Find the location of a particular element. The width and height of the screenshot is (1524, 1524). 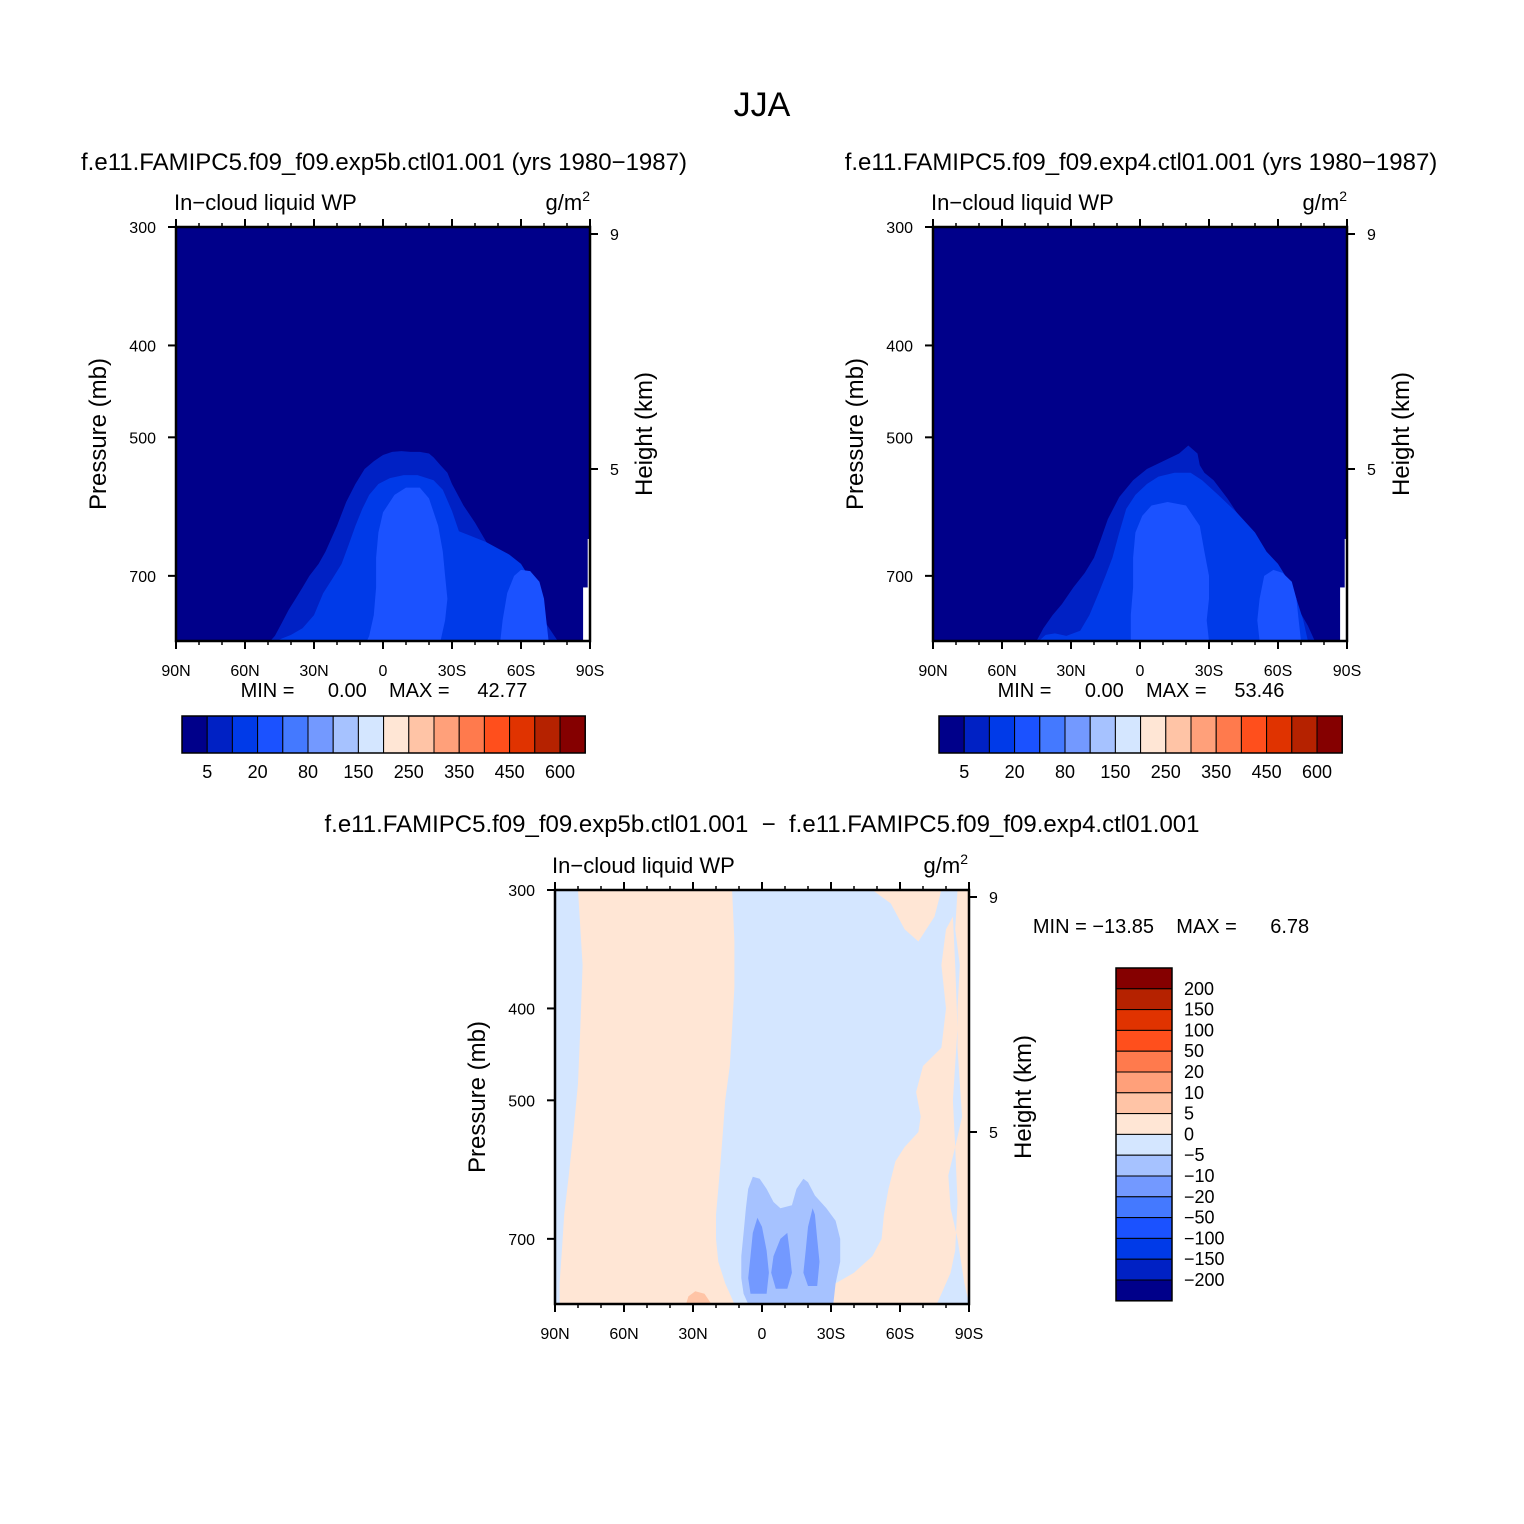

colorbar-label: 0 is located at coordinates (1189, 1134).